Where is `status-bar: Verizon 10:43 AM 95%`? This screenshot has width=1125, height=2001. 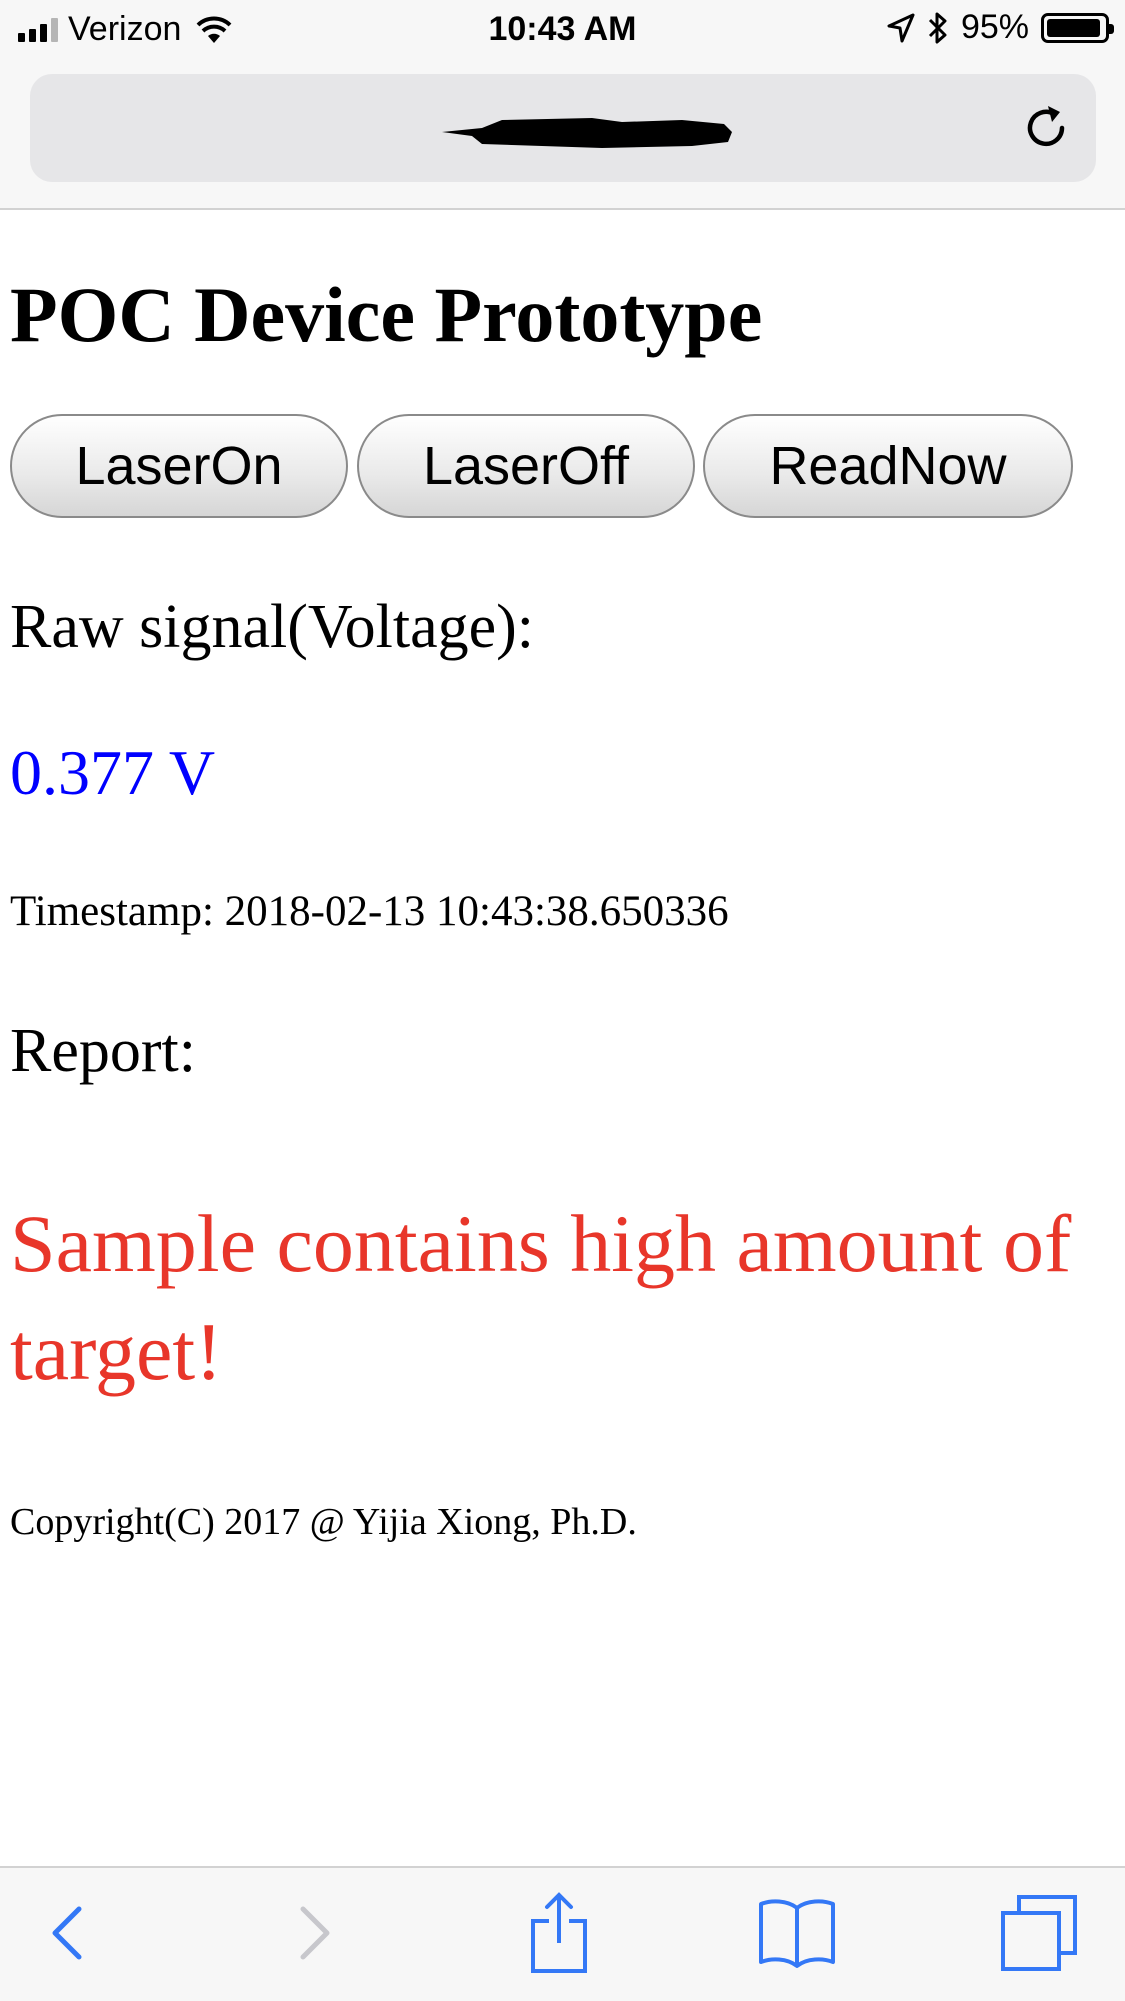
status-bar: Verizon 10:43 AM 95% is located at coordinates (562, 31).